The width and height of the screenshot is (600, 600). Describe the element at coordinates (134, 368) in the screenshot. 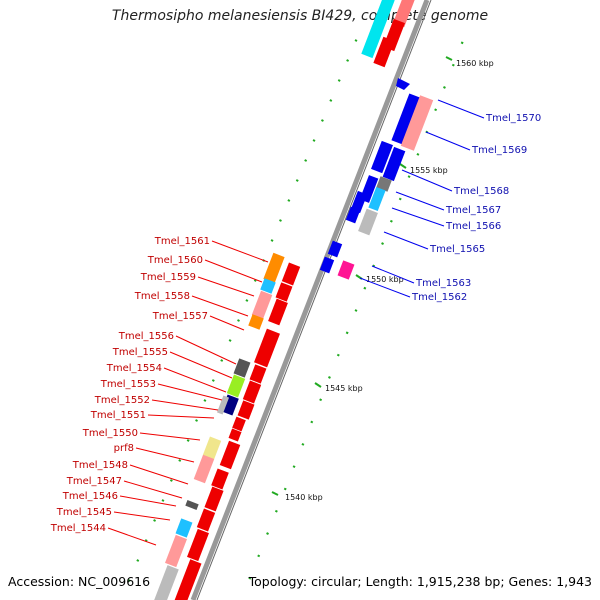

I see `gene-label: Tmel_1554` at that location.